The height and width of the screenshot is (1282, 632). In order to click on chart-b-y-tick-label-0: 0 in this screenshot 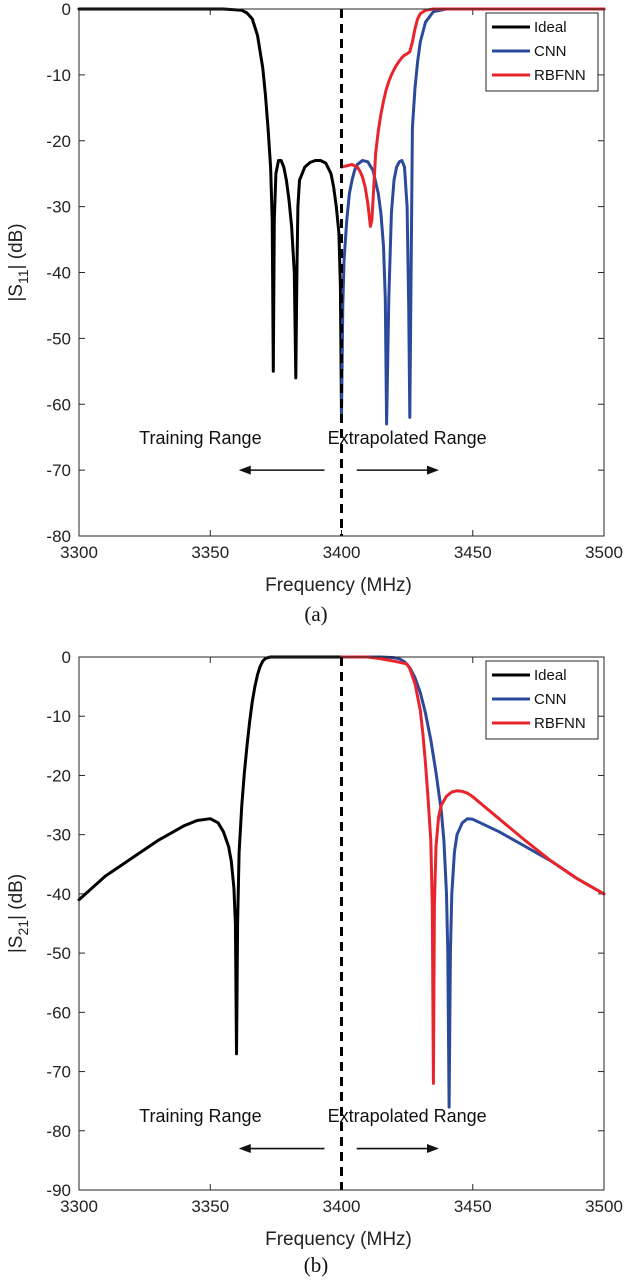, I will do `click(66, 657)`.